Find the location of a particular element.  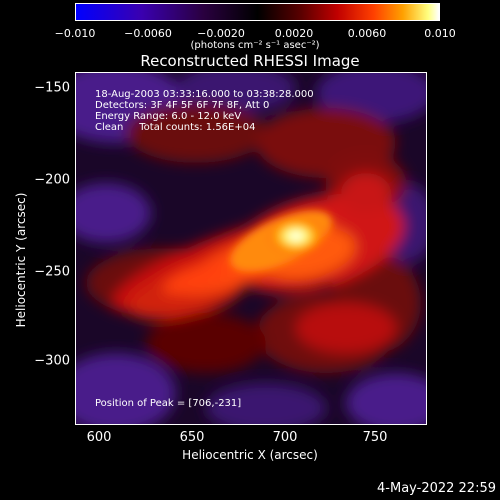

colorbar is located at coordinates (257, 12).